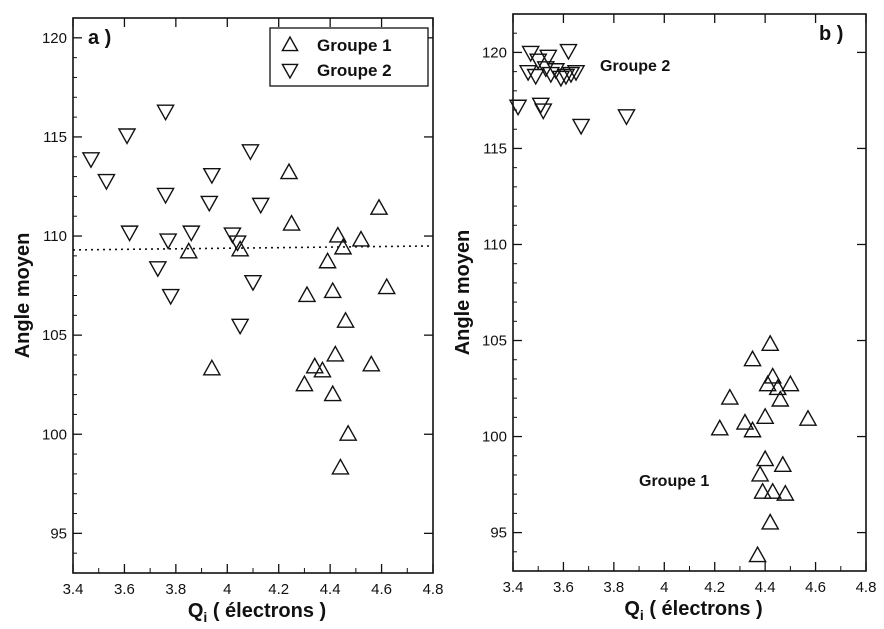 Image resolution: width=884 pixels, height=629 pixels. I want to click on reference-line, so click(253, 248).